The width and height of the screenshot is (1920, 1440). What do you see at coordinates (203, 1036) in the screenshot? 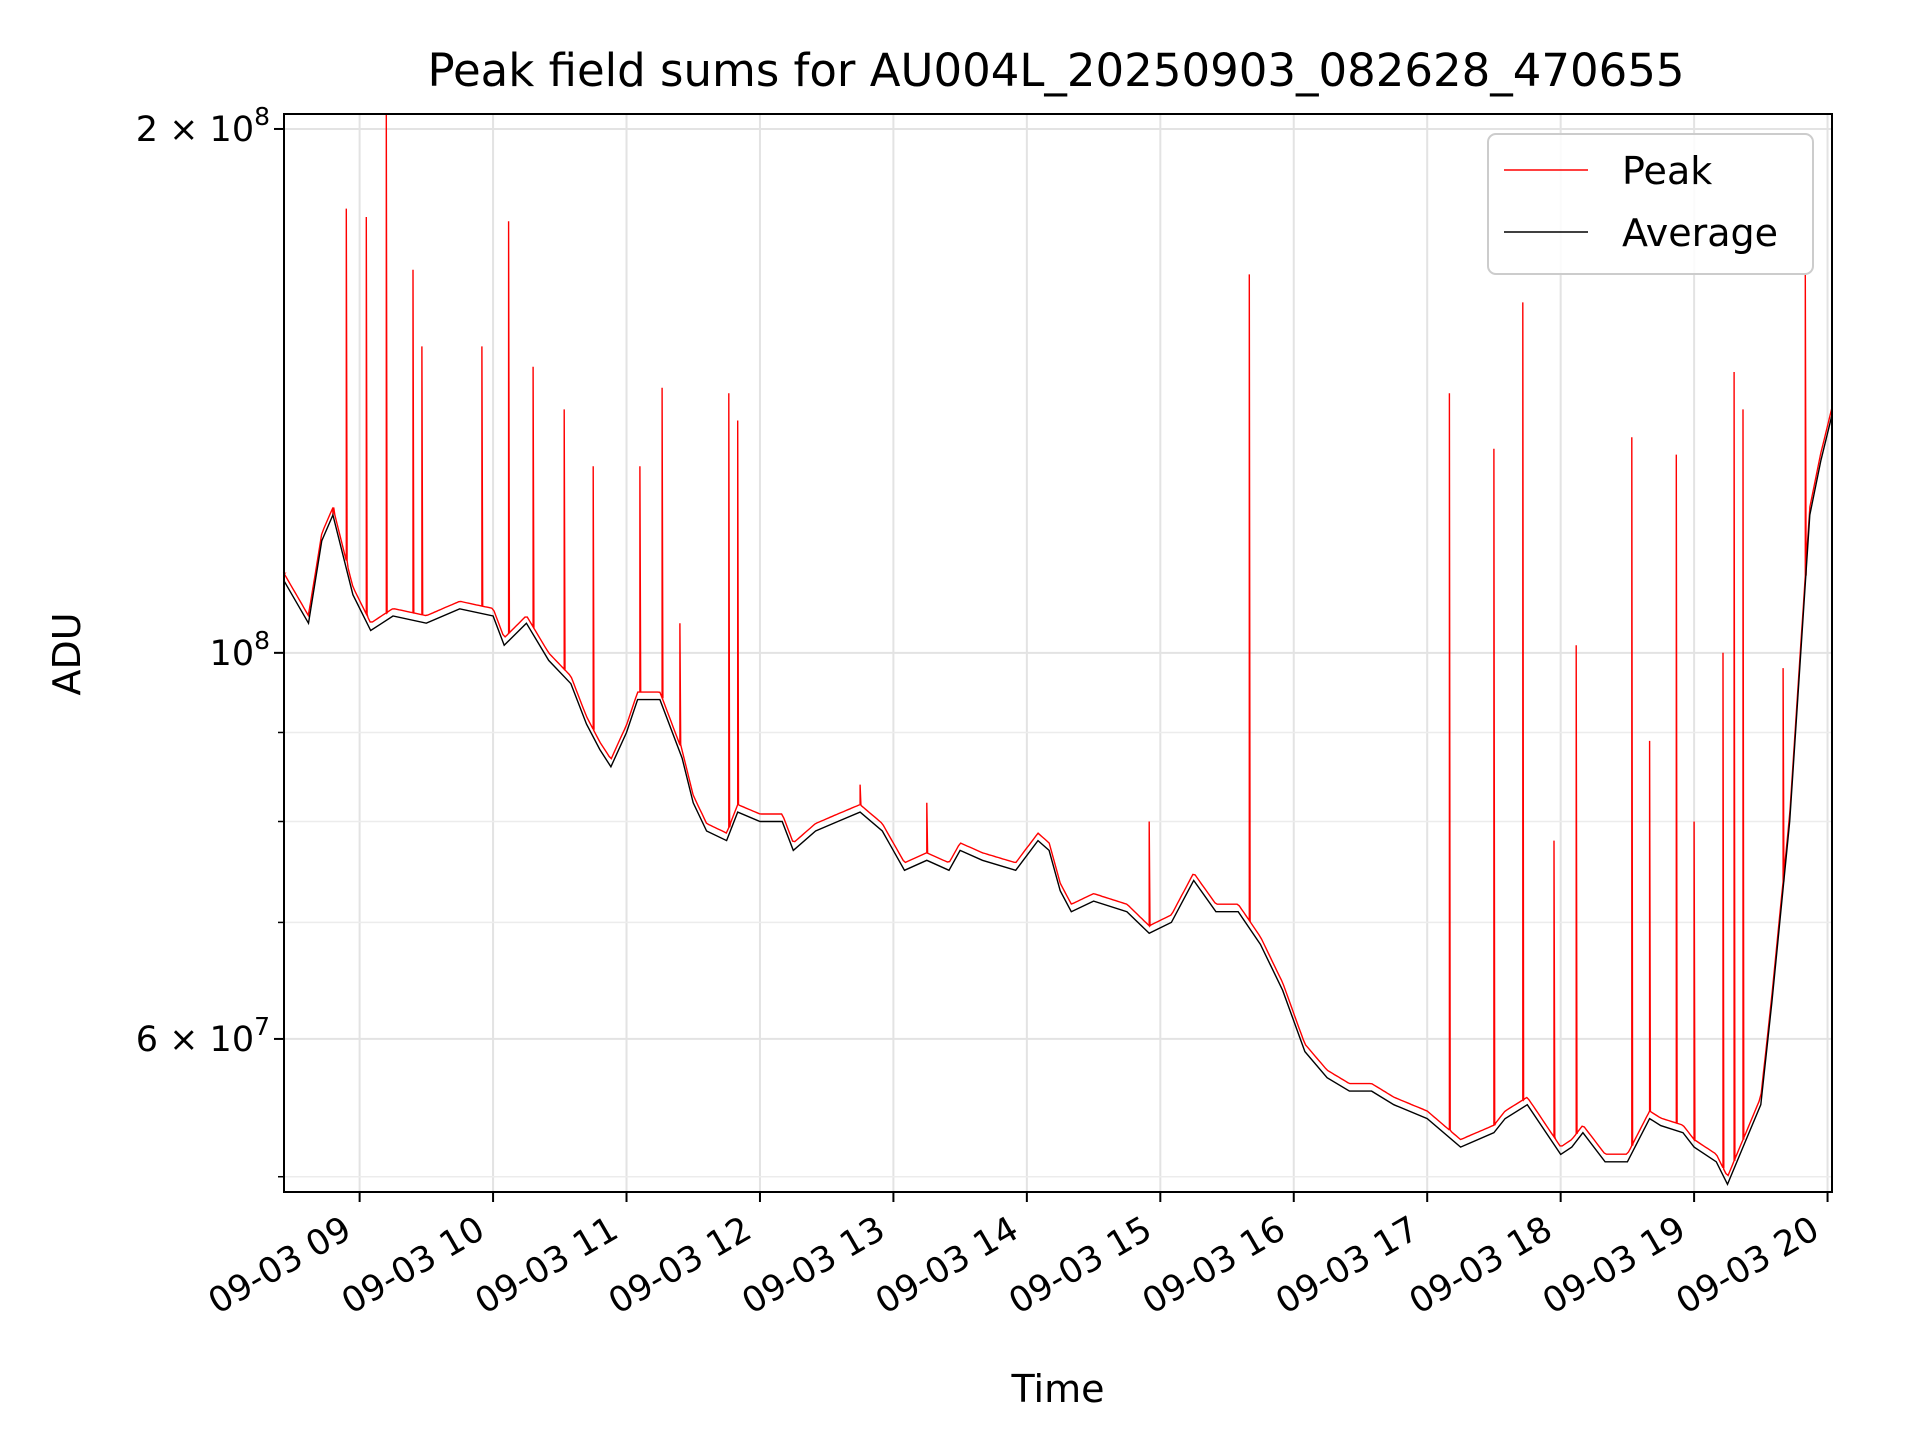
I see `y-tick-label: 6 × 107` at bounding box center [203, 1036].